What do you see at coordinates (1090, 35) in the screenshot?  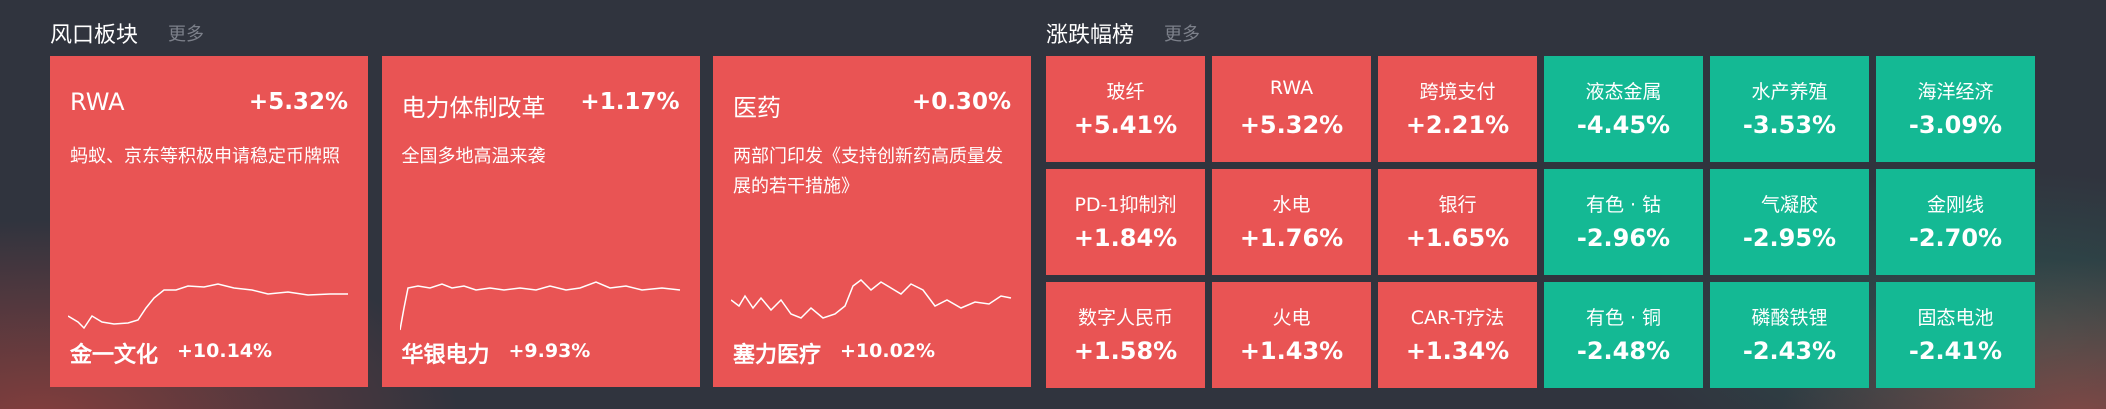 I see `section-title: 涨跌幅榜` at bounding box center [1090, 35].